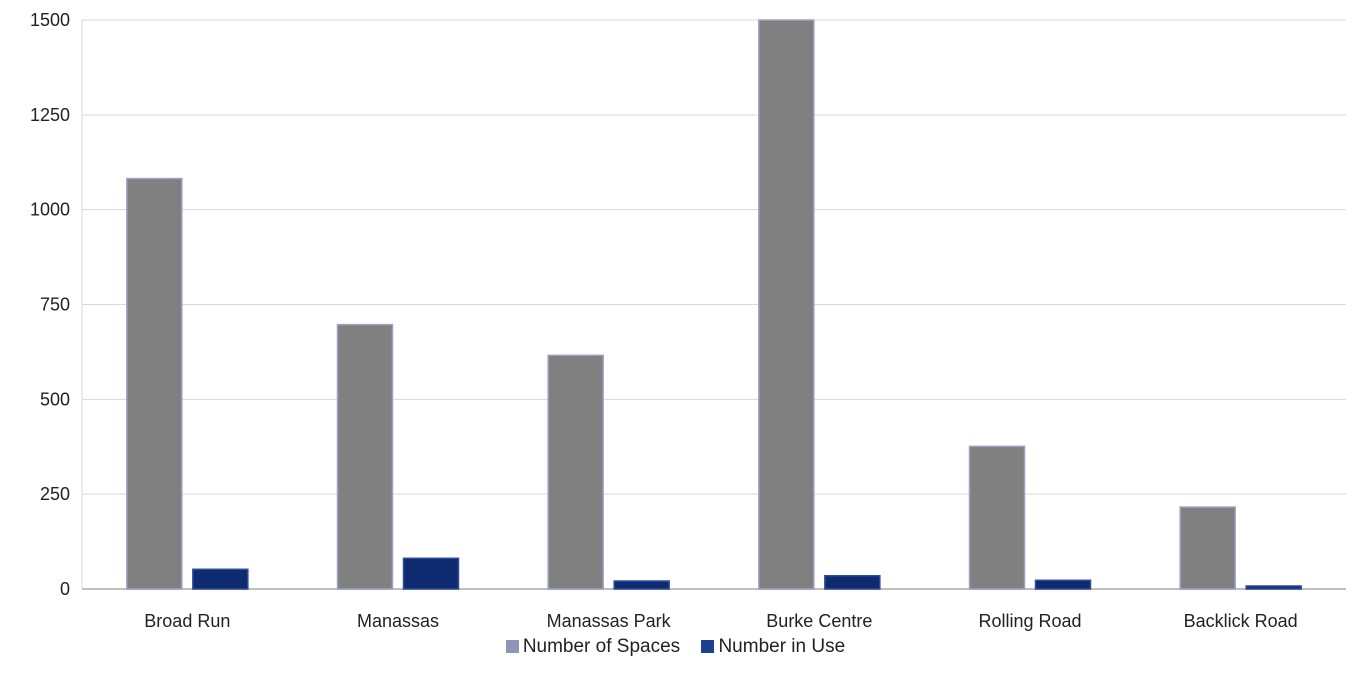 This screenshot has height=685, width=1351. What do you see at coordinates (55, 305) in the screenshot?
I see `y-tick-label-3: 750` at bounding box center [55, 305].